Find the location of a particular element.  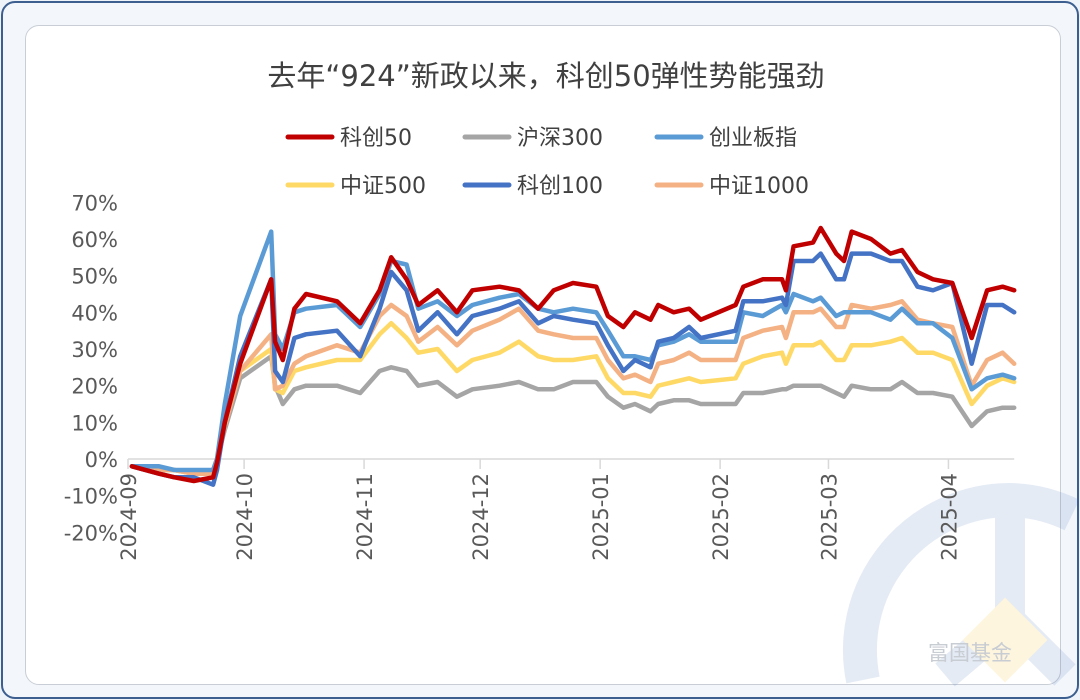

y-tick-label: 50% is located at coordinates (94, 277).